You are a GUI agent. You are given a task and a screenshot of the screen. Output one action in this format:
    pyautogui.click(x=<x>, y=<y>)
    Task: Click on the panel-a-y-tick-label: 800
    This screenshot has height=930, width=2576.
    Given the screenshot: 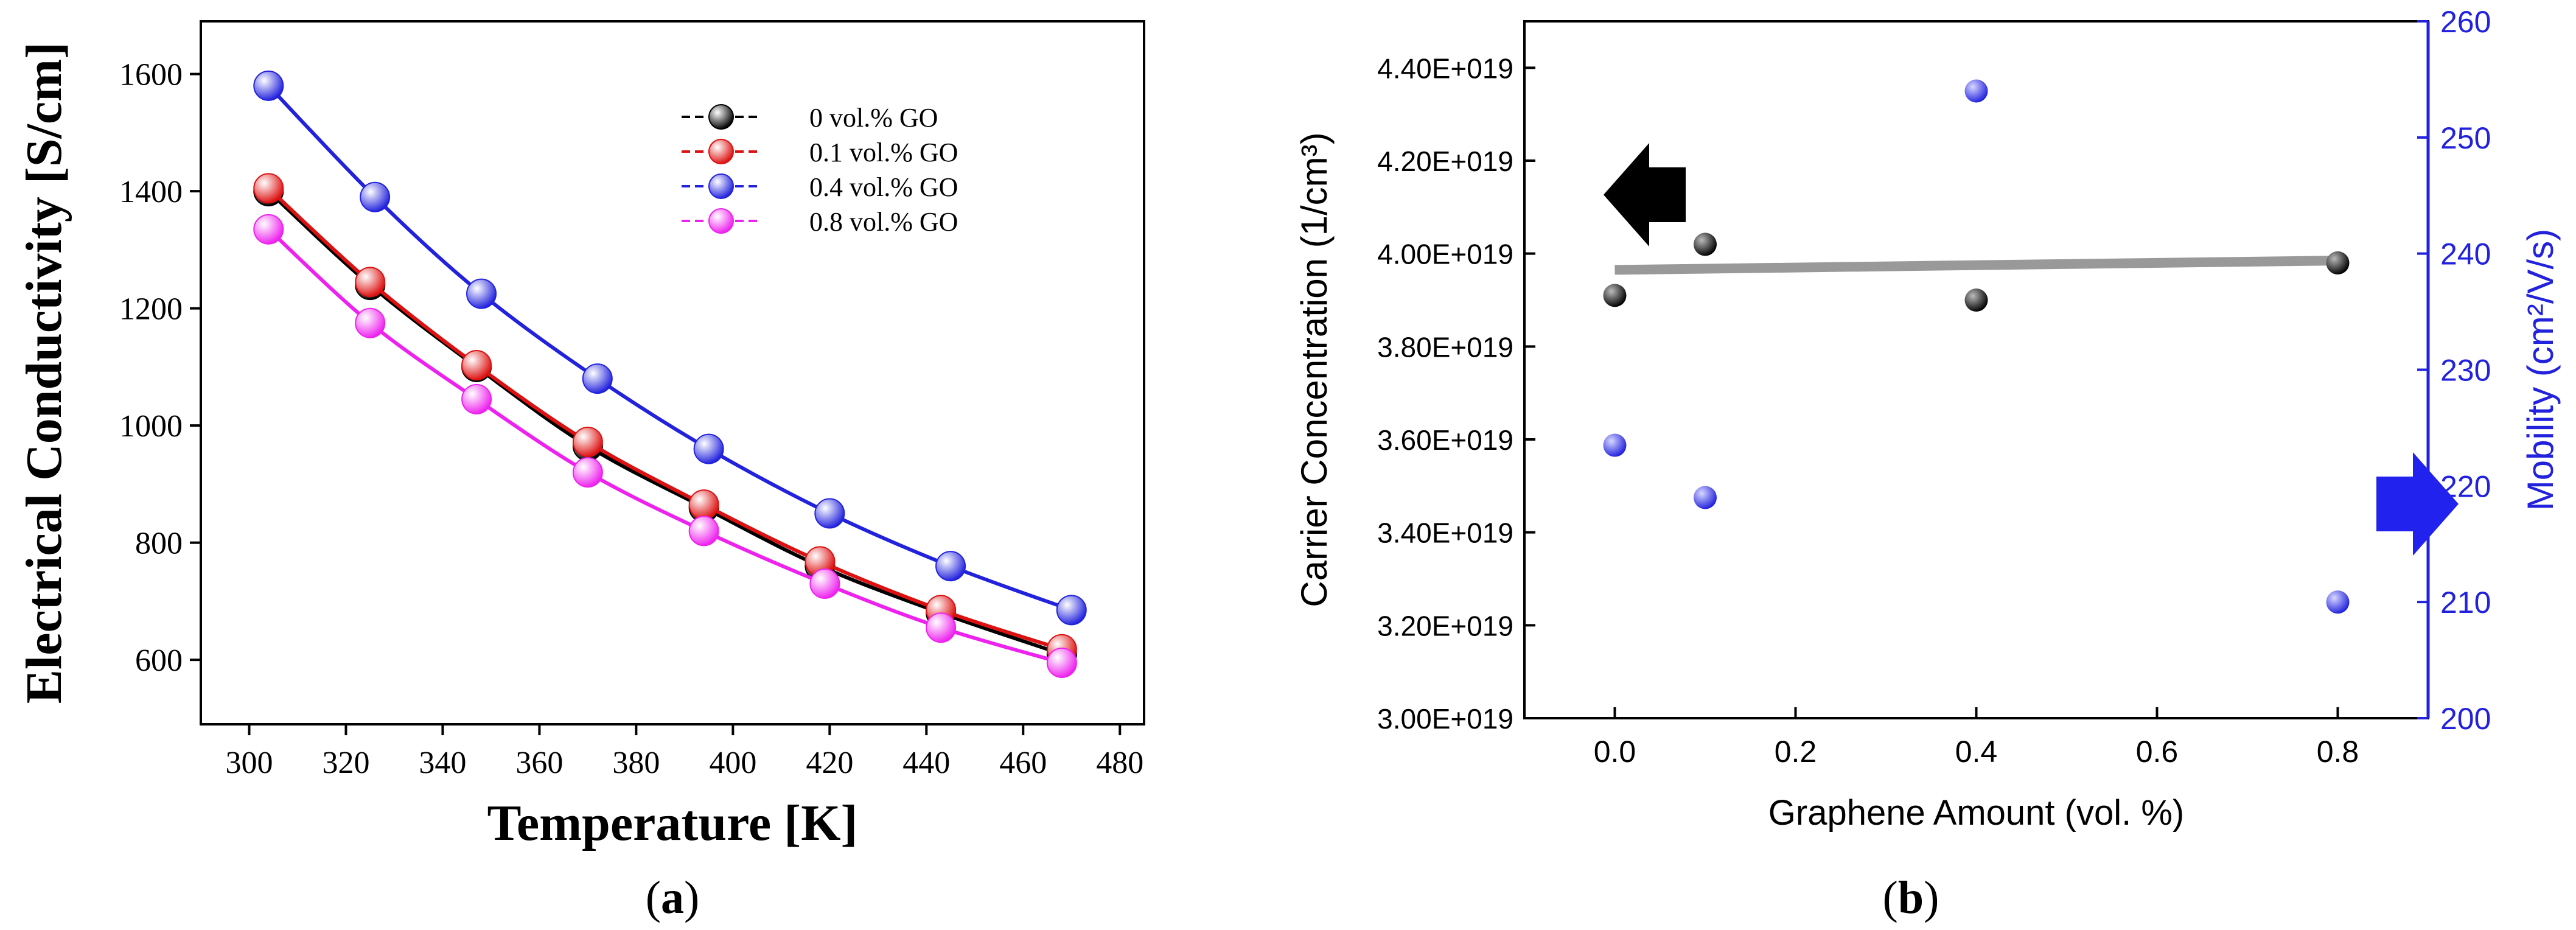 What is the action you would take?
    pyautogui.click(x=159, y=543)
    